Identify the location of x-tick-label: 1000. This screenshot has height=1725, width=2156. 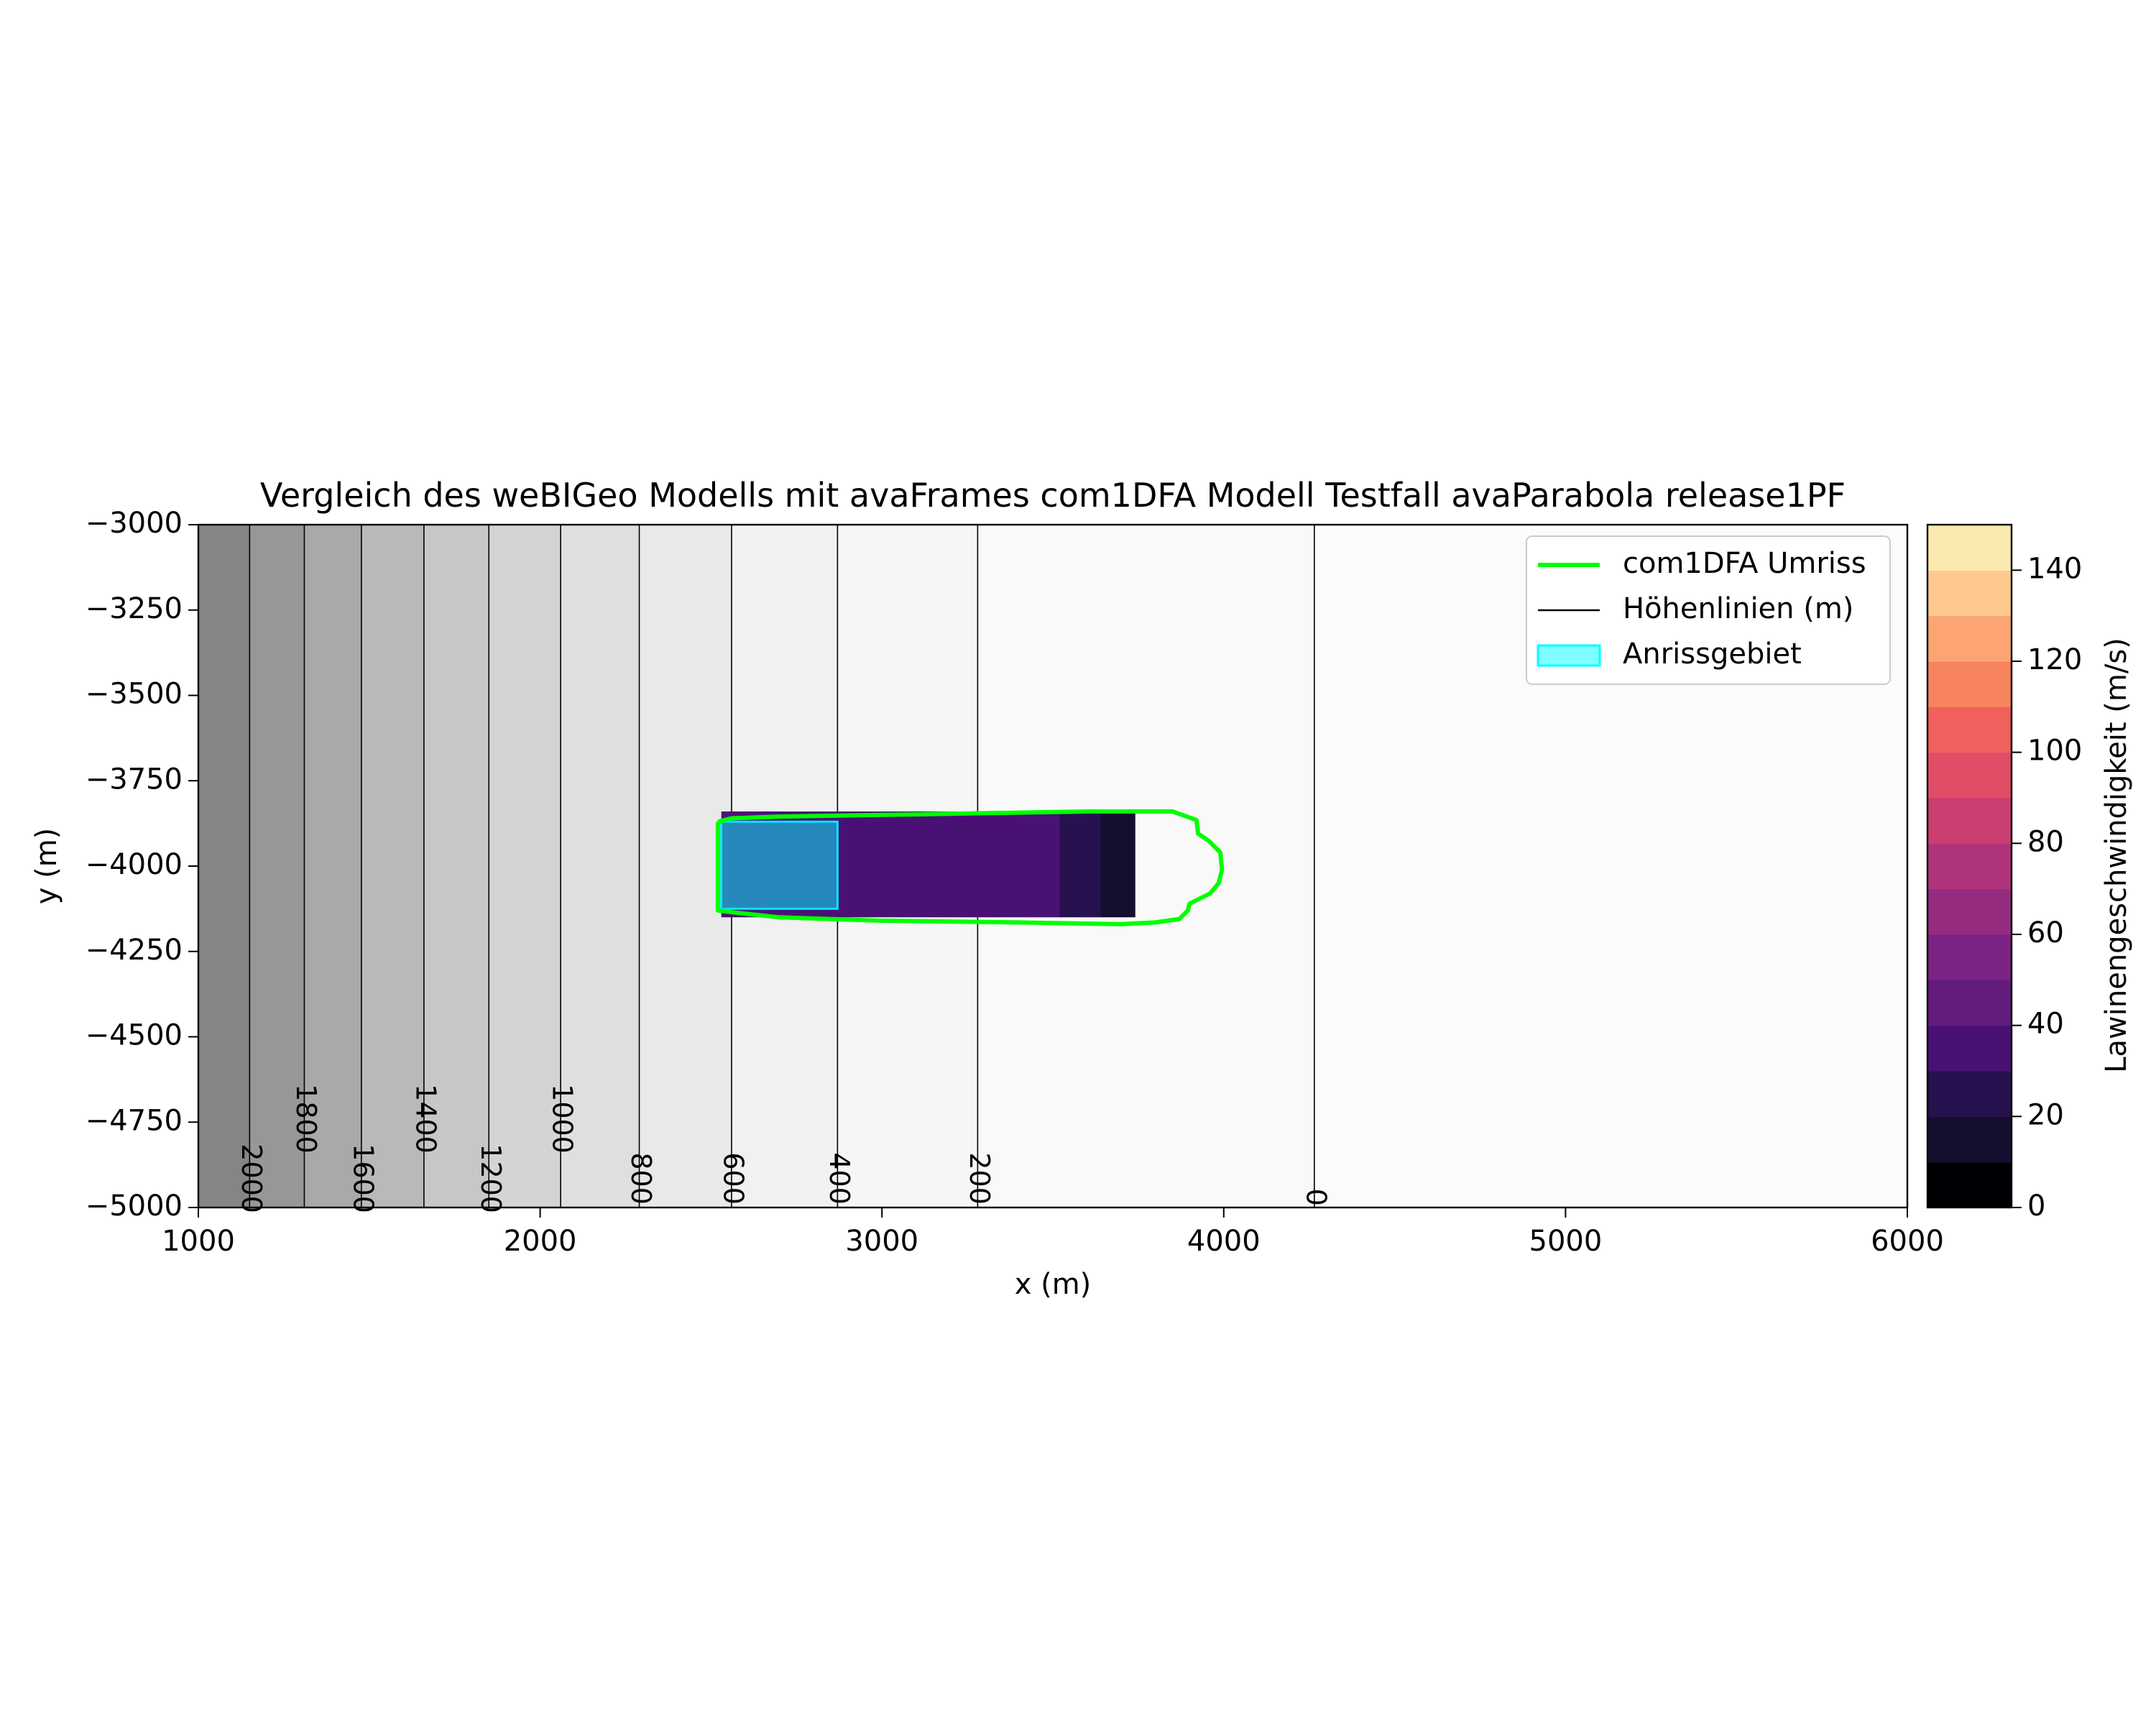
(199, 1241).